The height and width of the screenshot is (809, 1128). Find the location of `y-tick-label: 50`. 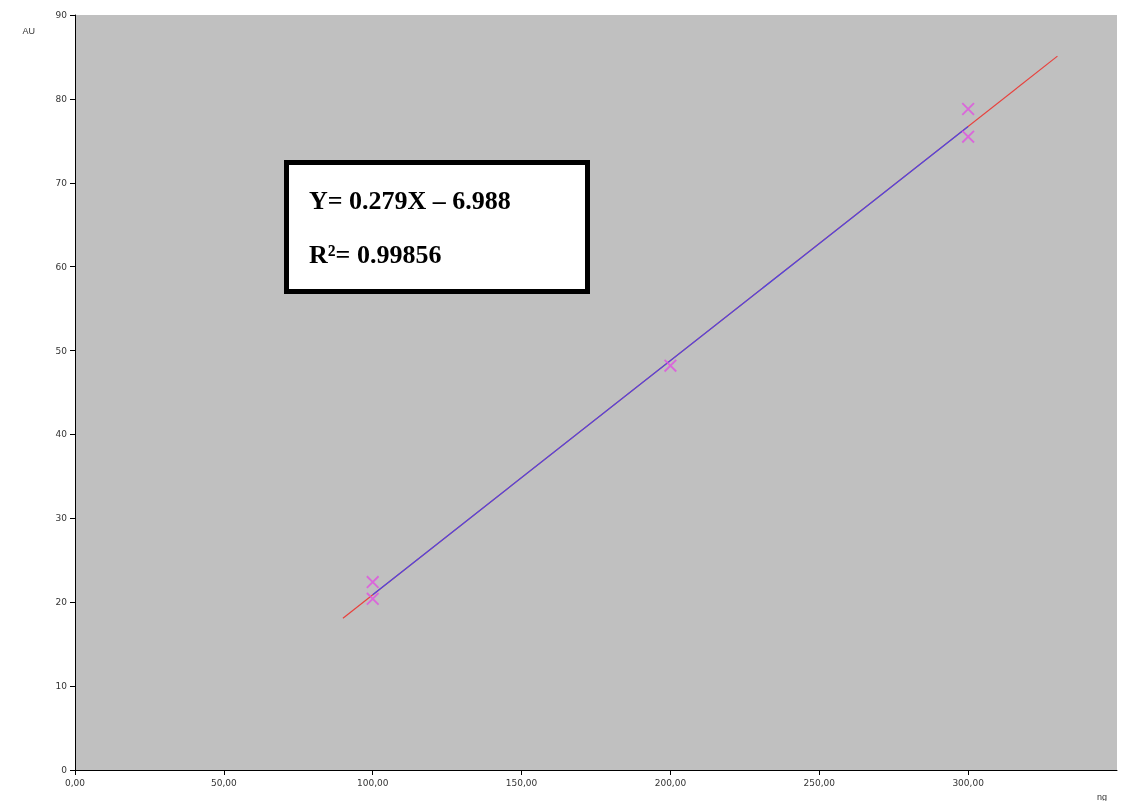

y-tick-label: 50 is located at coordinates (61, 350).